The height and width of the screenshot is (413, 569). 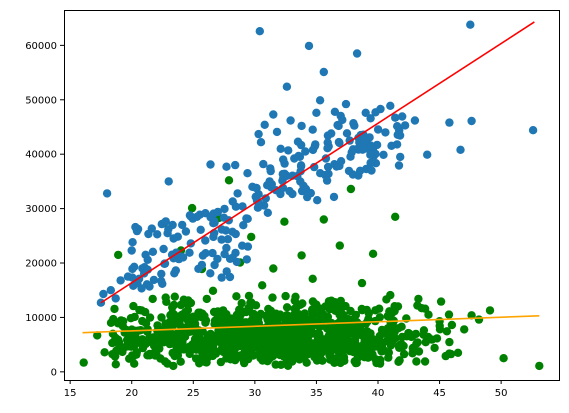 What do you see at coordinates (41, 318) in the screenshot?
I see `y-tick-label: 10000` at bounding box center [41, 318].